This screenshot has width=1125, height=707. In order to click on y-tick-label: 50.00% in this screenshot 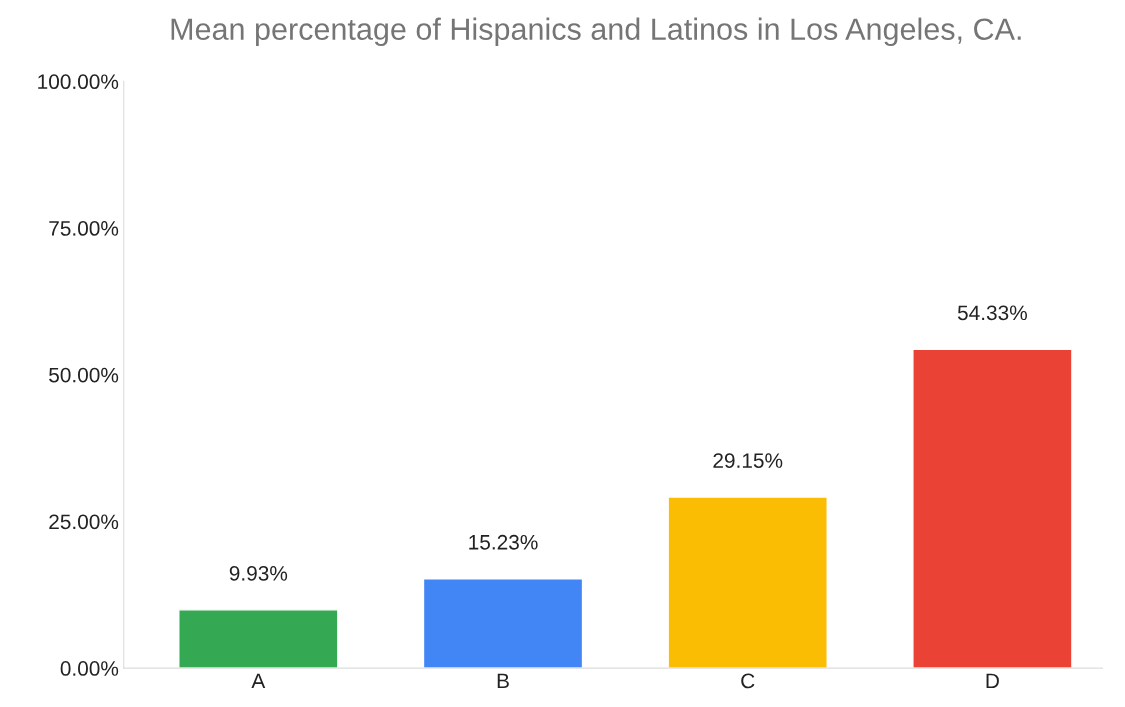, I will do `click(84, 375)`.